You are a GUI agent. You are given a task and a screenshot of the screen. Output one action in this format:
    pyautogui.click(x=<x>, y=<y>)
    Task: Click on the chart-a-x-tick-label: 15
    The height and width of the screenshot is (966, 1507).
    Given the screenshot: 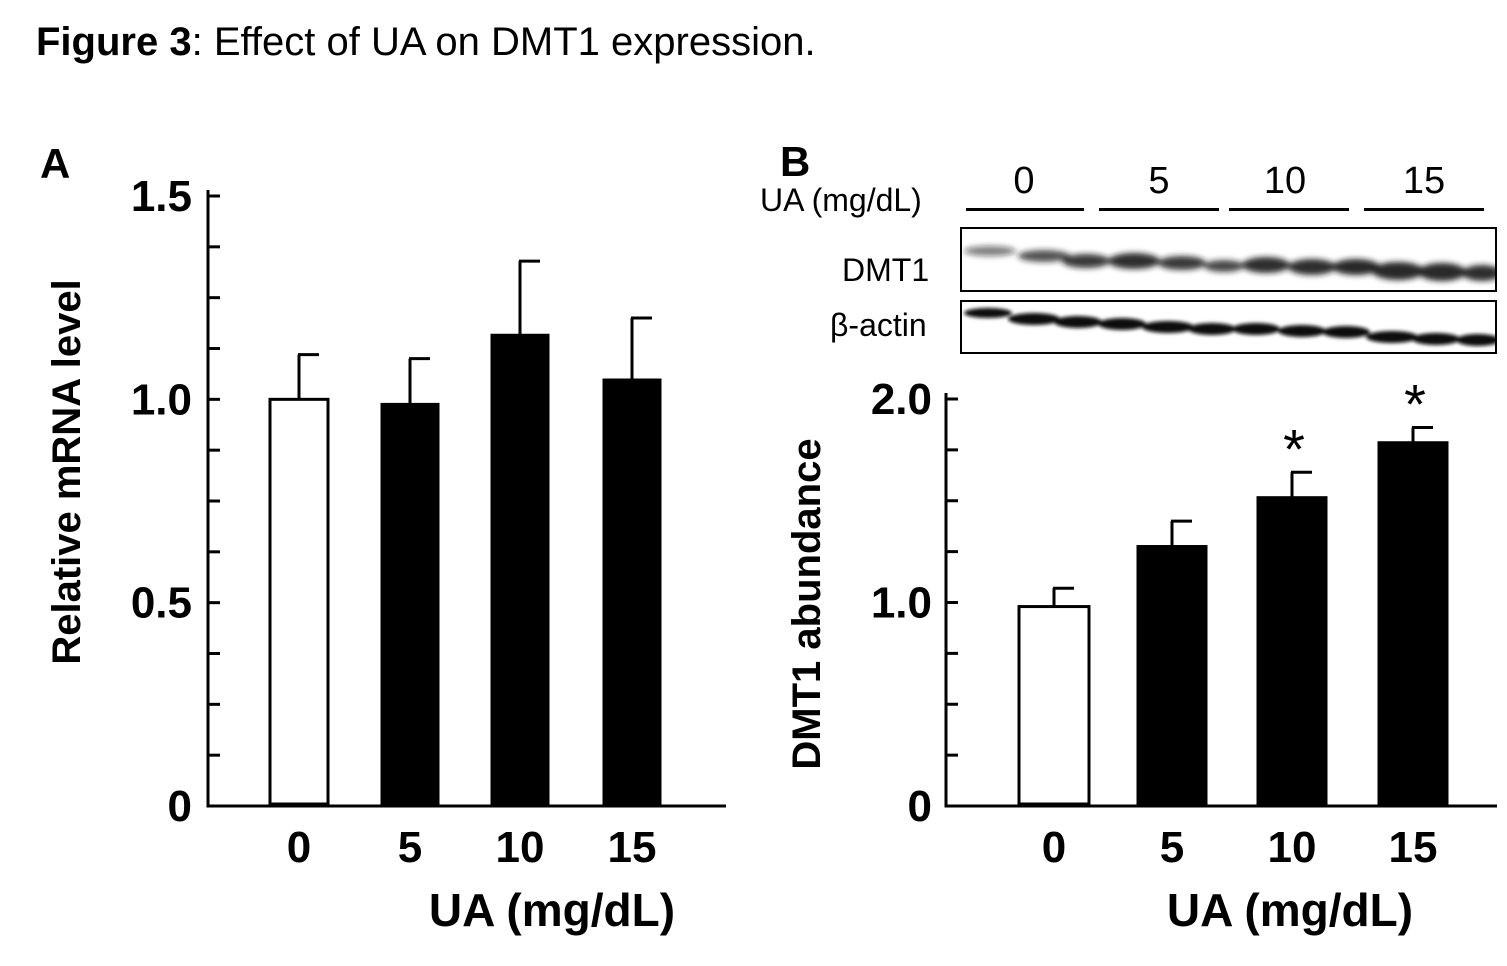 What is the action you would take?
    pyautogui.click(x=632, y=847)
    